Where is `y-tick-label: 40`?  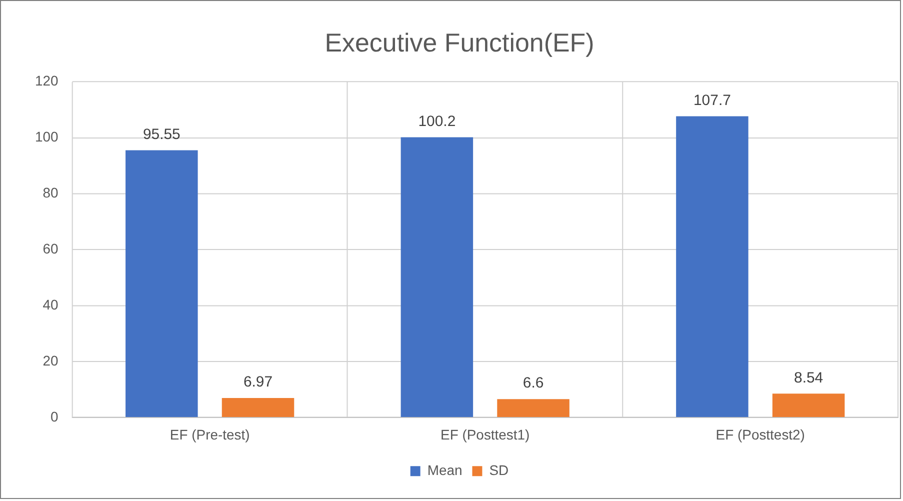
y-tick-label: 40 is located at coordinates (50, 304).